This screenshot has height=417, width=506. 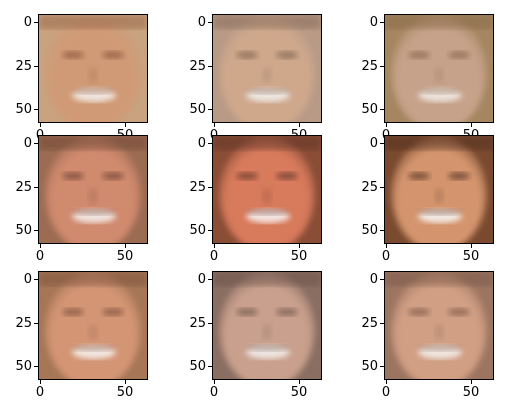 I want to click on subplot-9: 0 25 50 0 50, so click(x=426, y=337).